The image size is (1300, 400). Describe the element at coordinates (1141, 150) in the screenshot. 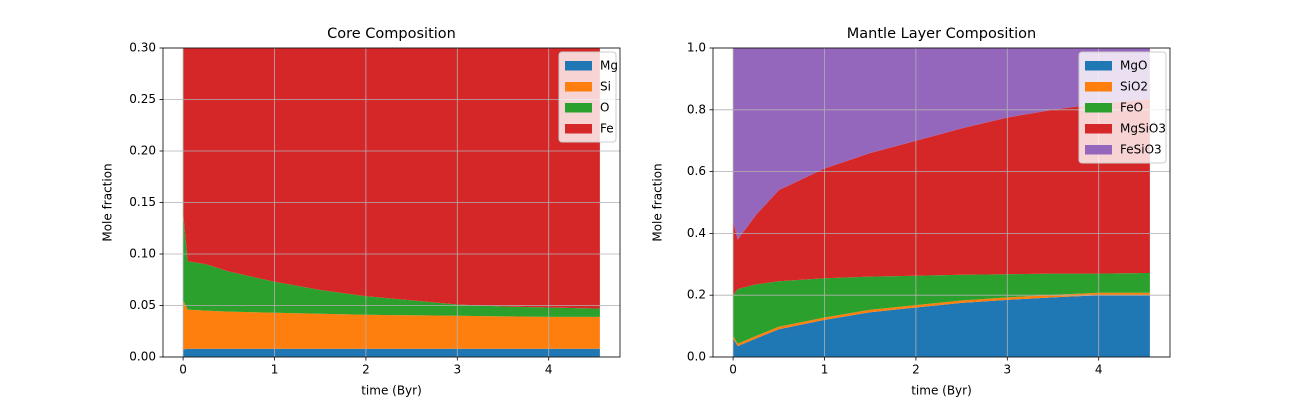

I see `legend-label: FeSiO3` at that location.